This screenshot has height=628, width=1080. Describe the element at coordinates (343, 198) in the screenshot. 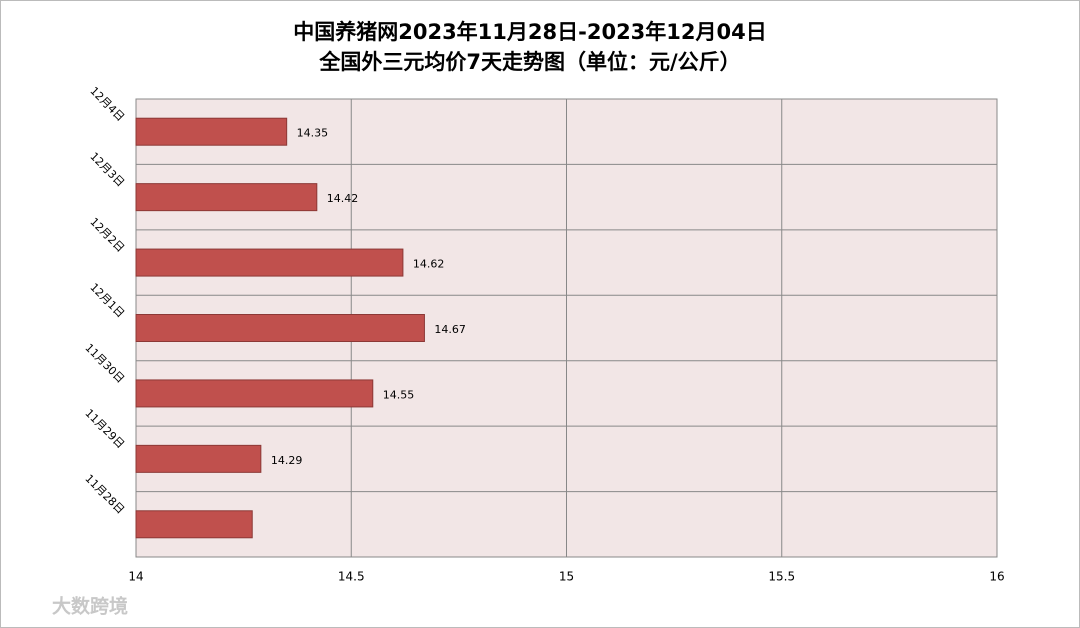

I see `value-label: 14.42` at that location.